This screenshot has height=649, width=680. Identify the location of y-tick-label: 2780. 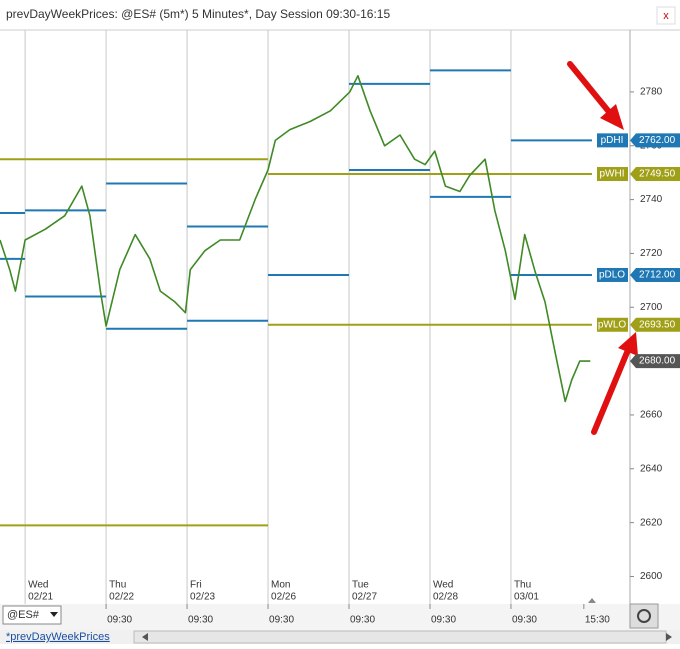
(651, 92).